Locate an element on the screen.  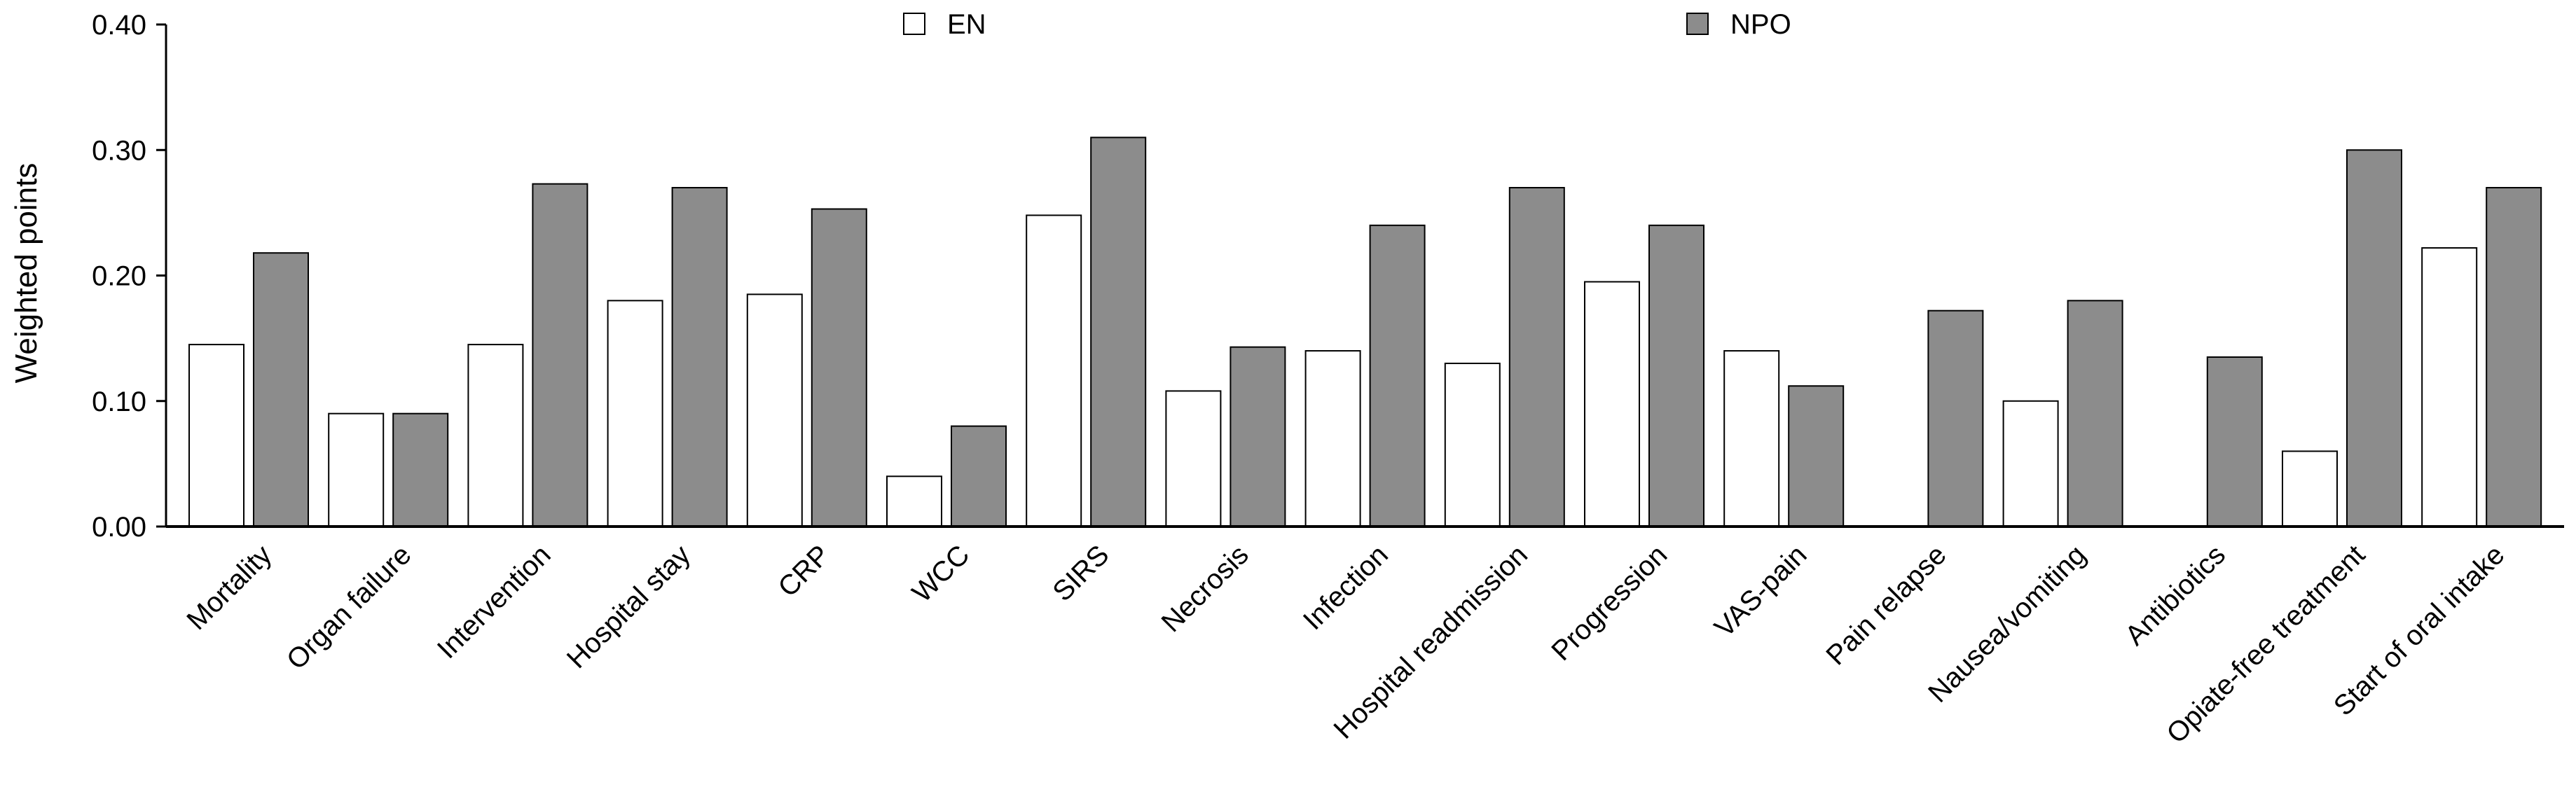
bar-en-sirs is located at coordinates (1054, 370).